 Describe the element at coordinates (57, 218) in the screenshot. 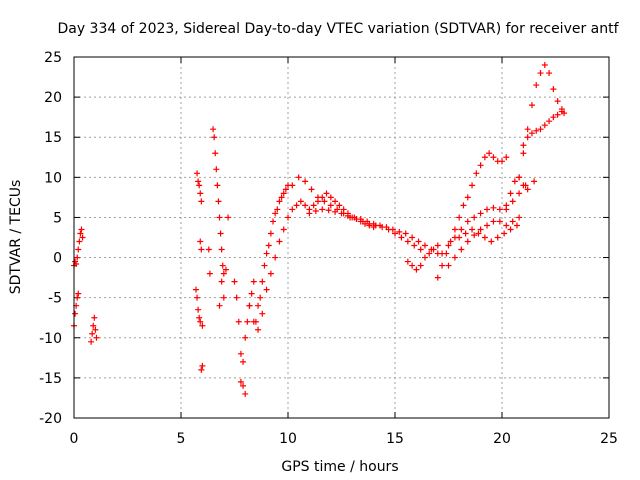

I see `y-tick-label: 5` at that location.